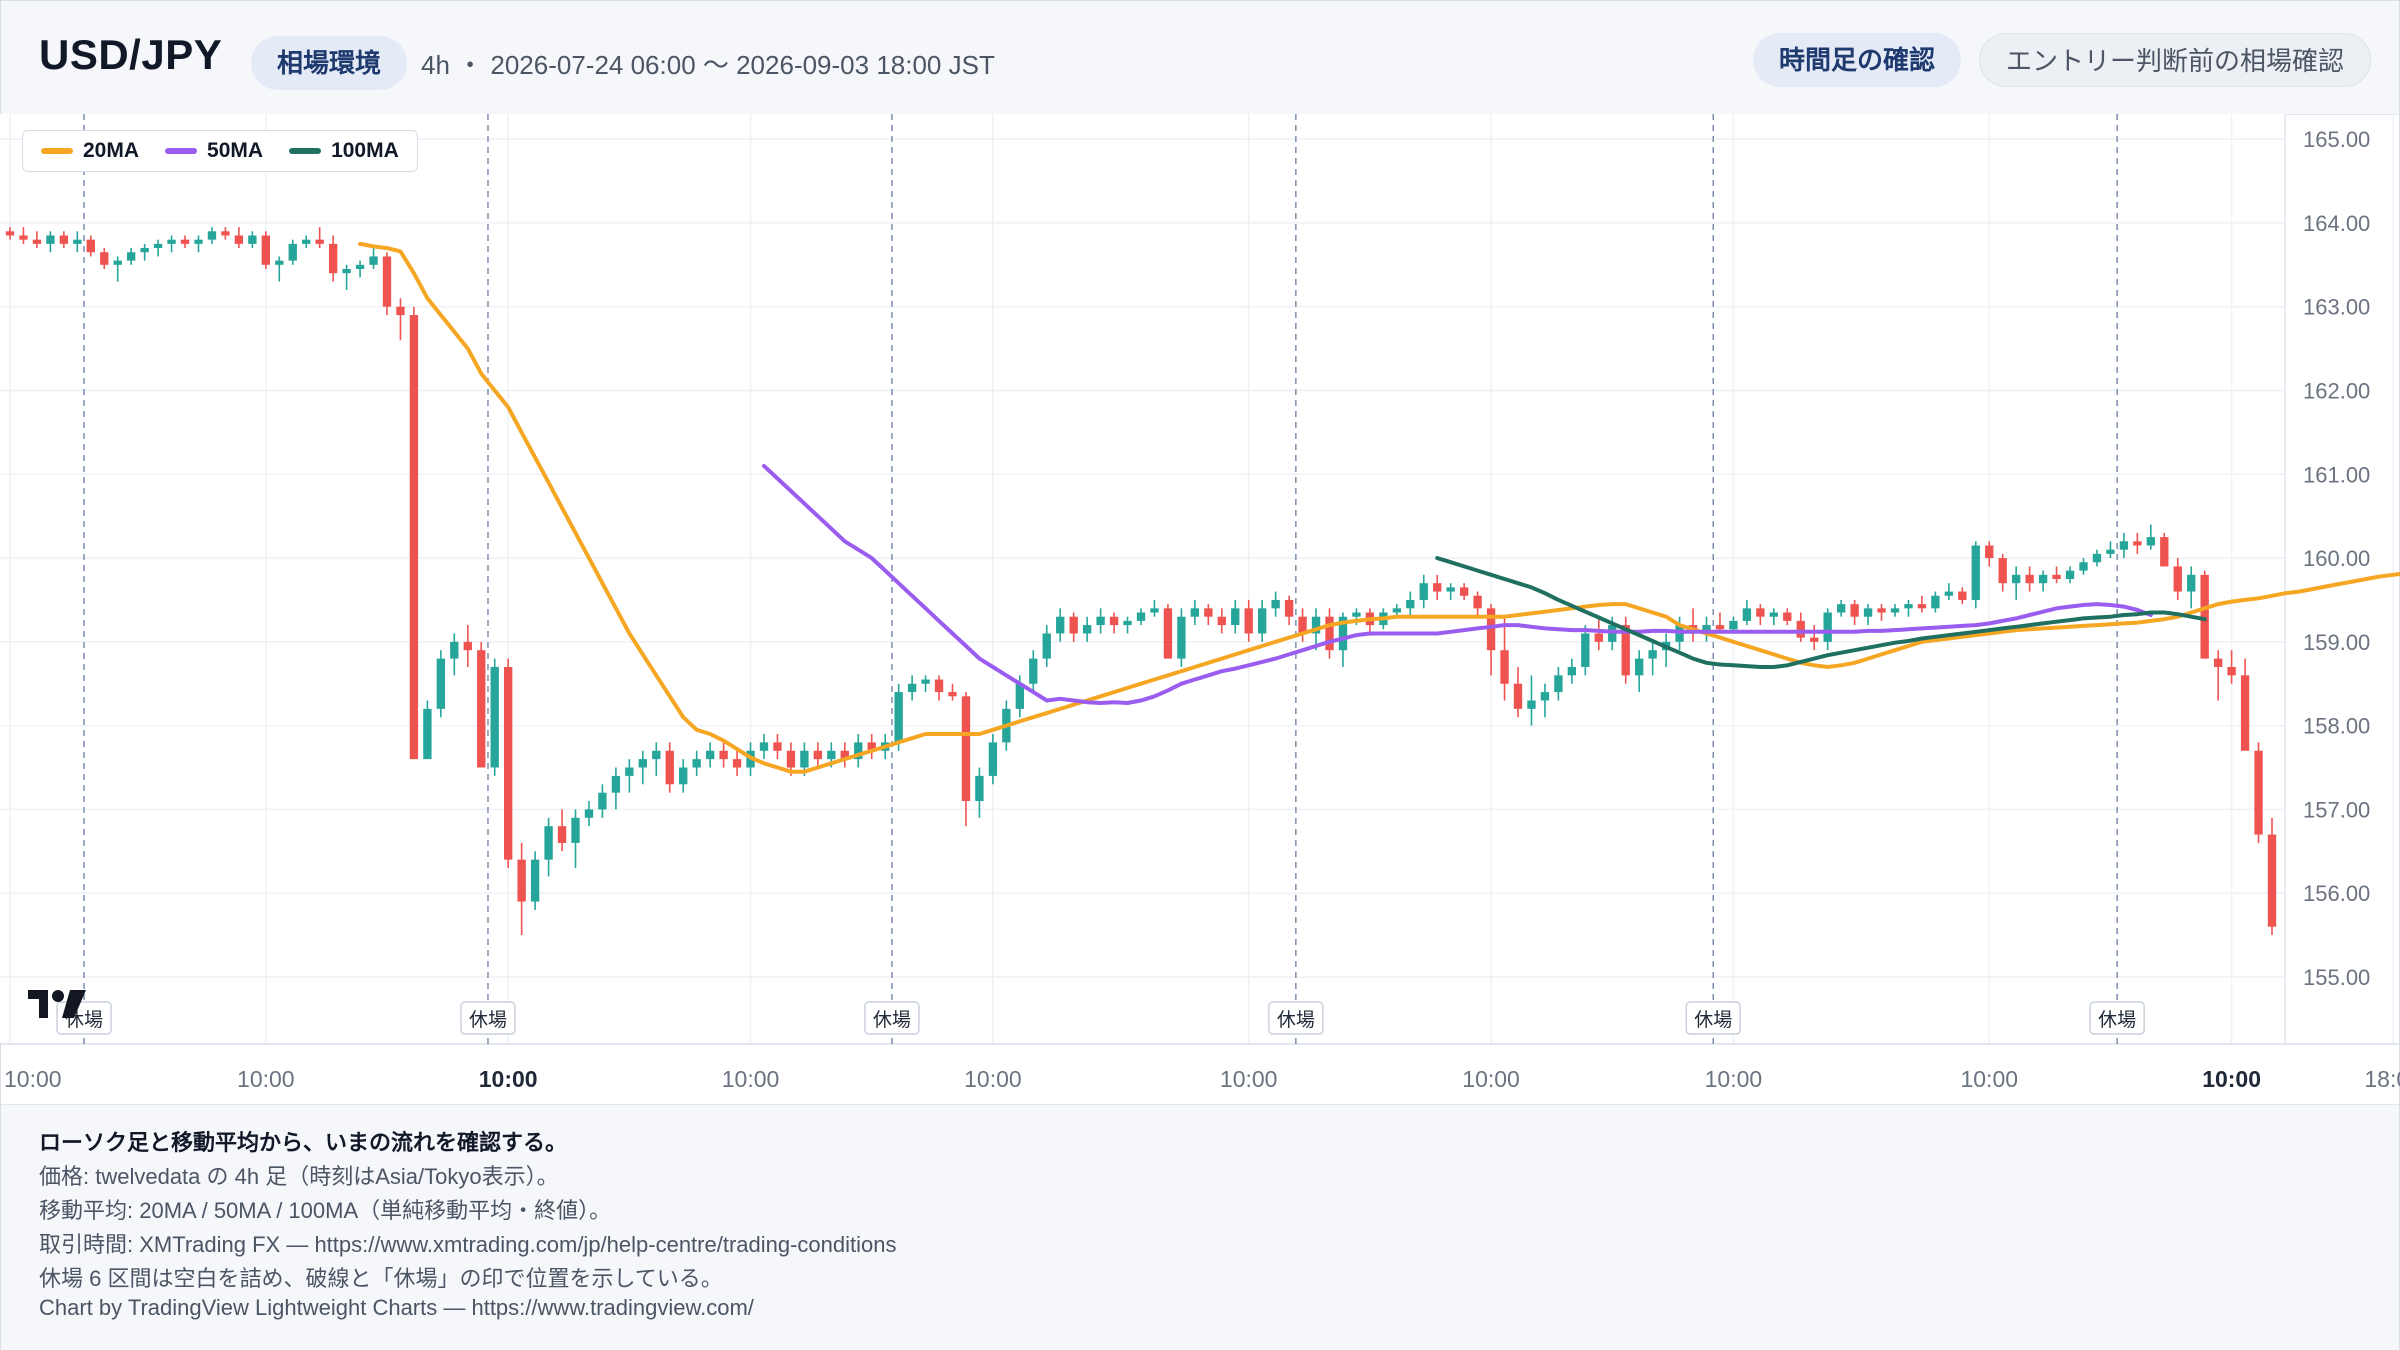  Describe the element at coordinates (329, 63) in the screenshot. I see `market-environment-badge: 相場環境` at that location.